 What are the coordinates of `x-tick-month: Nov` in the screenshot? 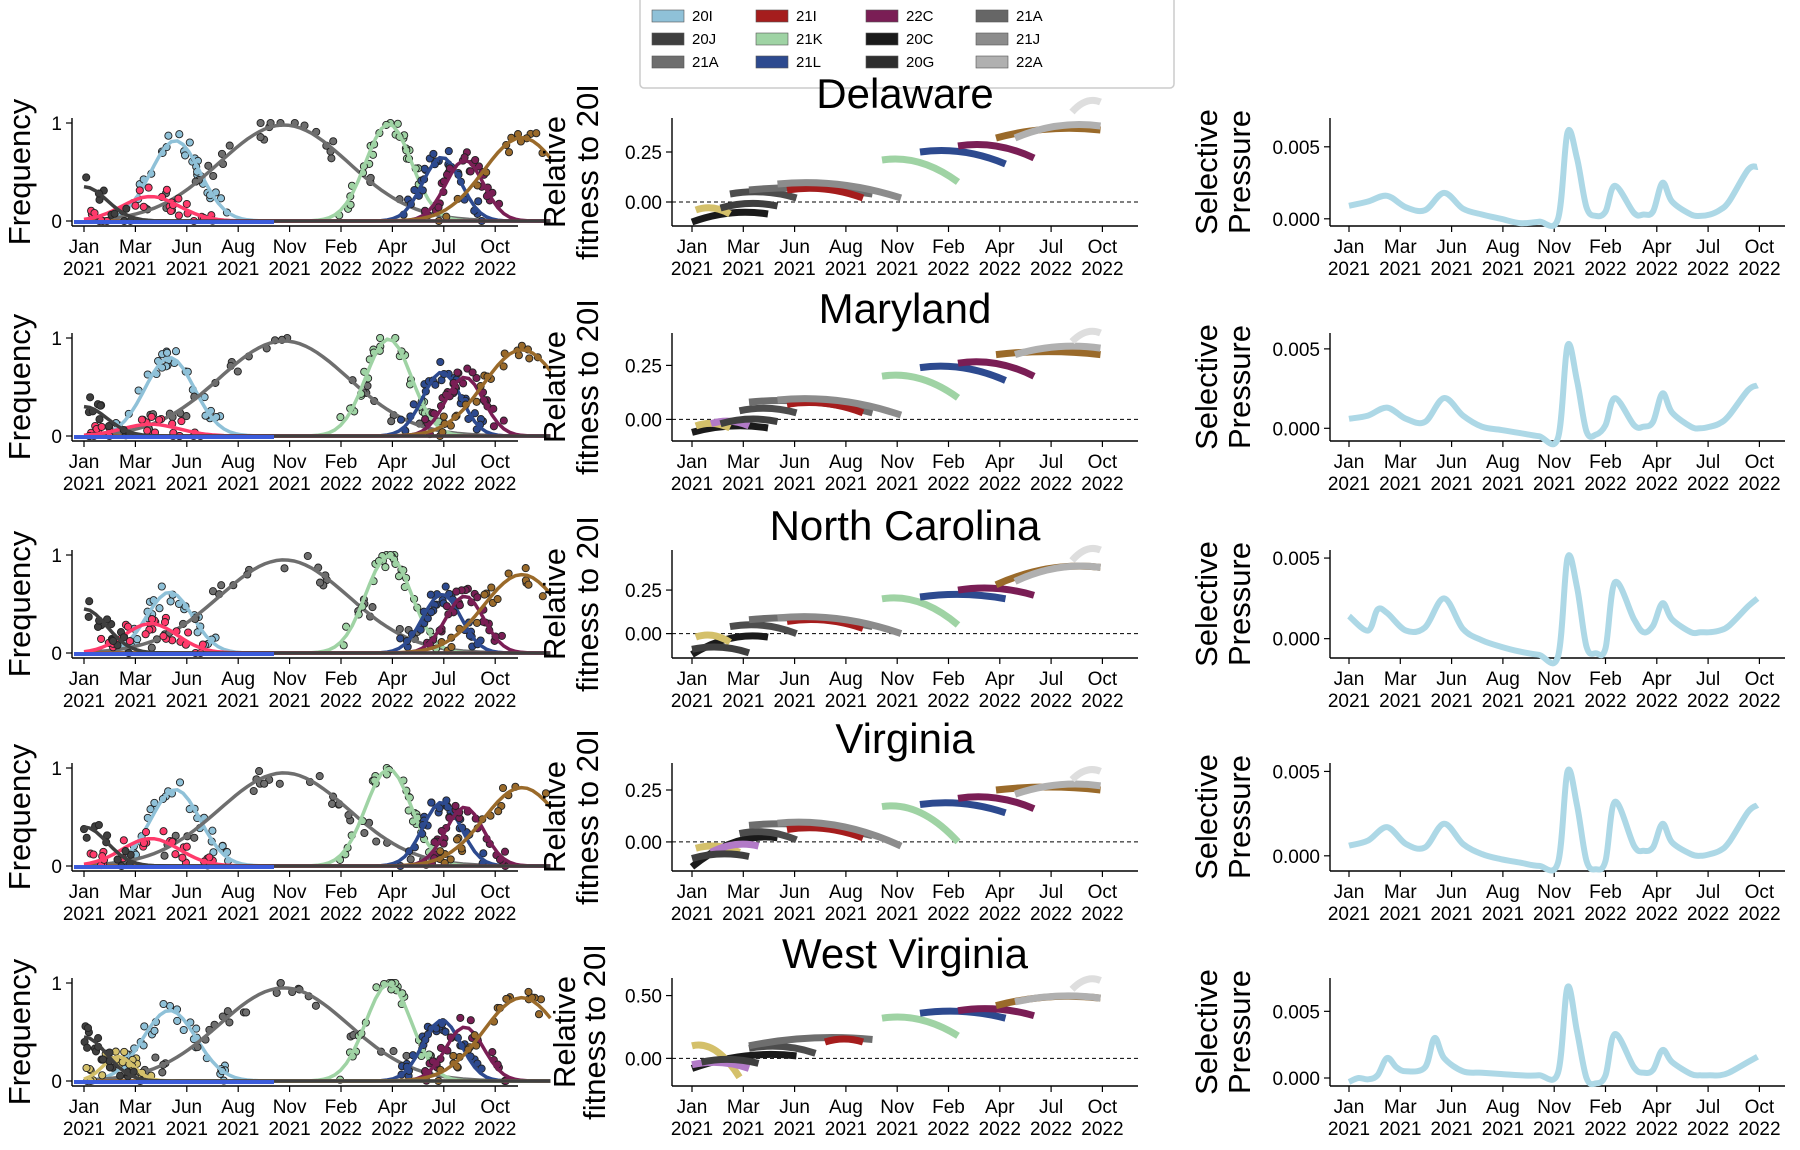 It's located at (897, 462).